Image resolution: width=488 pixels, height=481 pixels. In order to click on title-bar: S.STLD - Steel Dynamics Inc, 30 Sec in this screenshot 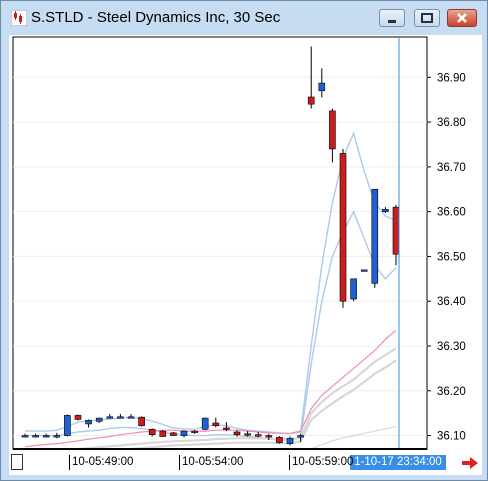, I will do `click(244, 18)`.